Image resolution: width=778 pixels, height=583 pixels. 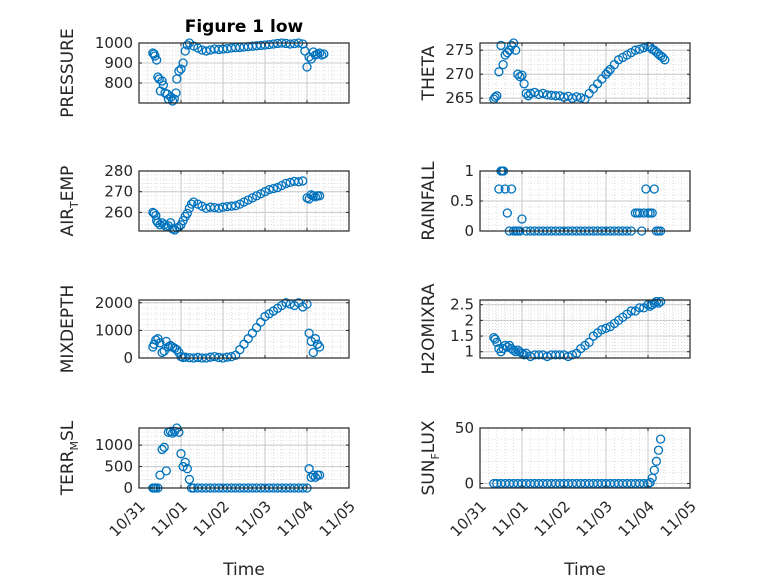 What do you see at coordinates (429, 201) in the screenshot?
I see `y-axis-label: RAINFALL` at bounding box center [429, 201].